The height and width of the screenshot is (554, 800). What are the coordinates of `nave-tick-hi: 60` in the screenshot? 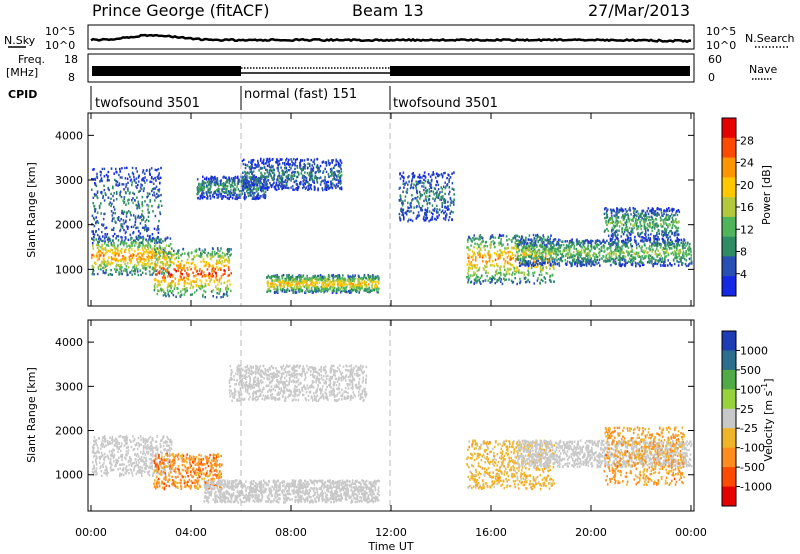 It's located at (715, 59).